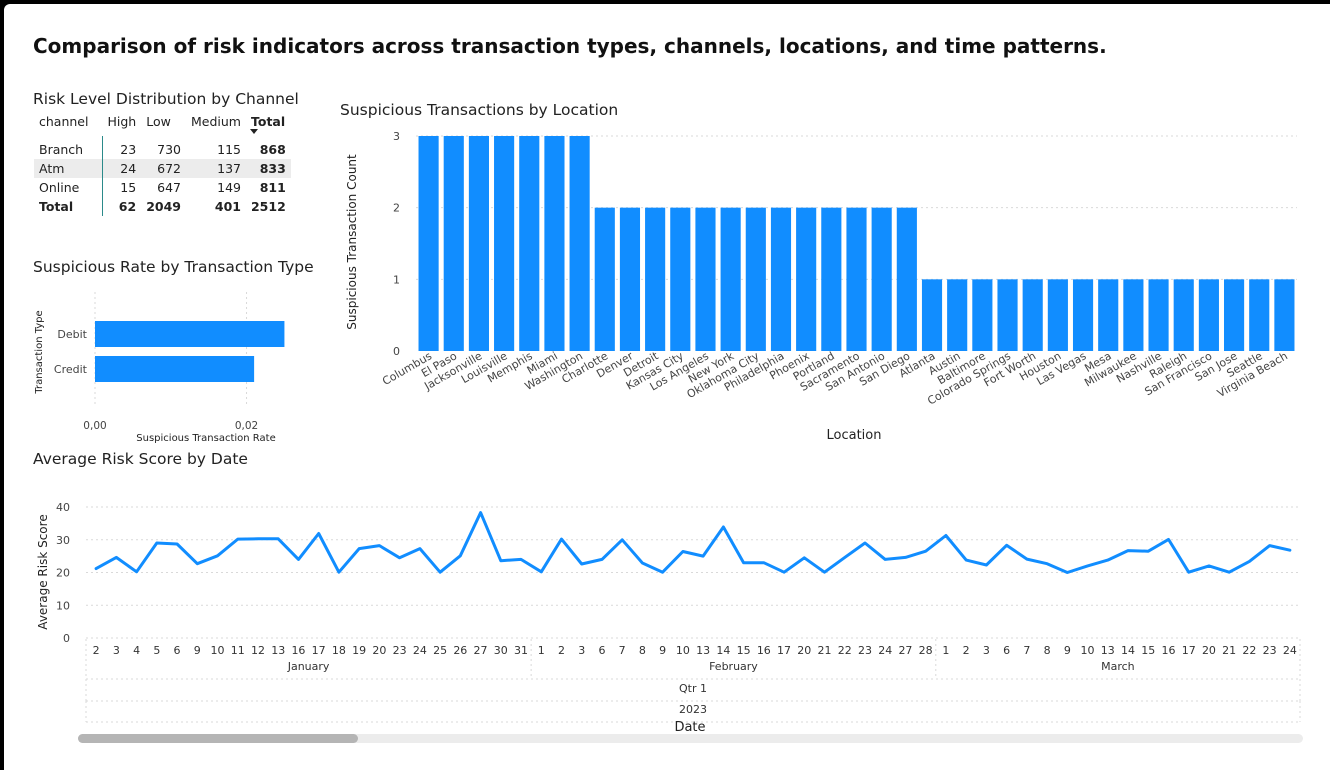 Image resolution: width=1330 pixels, height=770 pixels. I want to click on risk-score-month-label: January, so click(308, 666).